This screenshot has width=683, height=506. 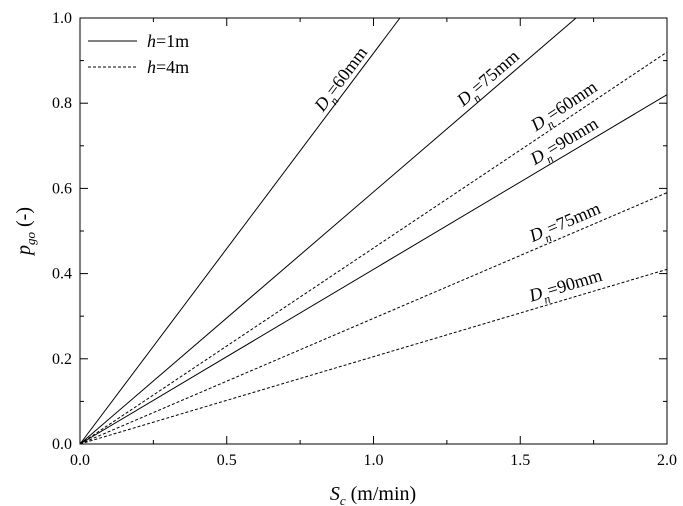 What do you see at coordinates (172, 67) in the screenshot?
I see `legend-label-rest: =4m` at bounding box center [172, 67].